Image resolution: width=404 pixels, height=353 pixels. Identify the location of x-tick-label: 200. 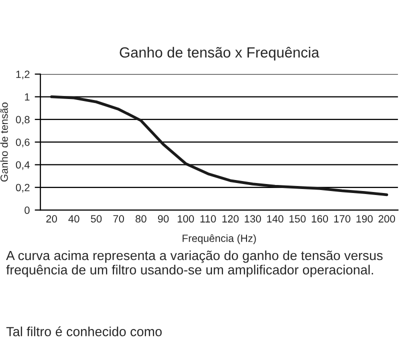
(387, 219).